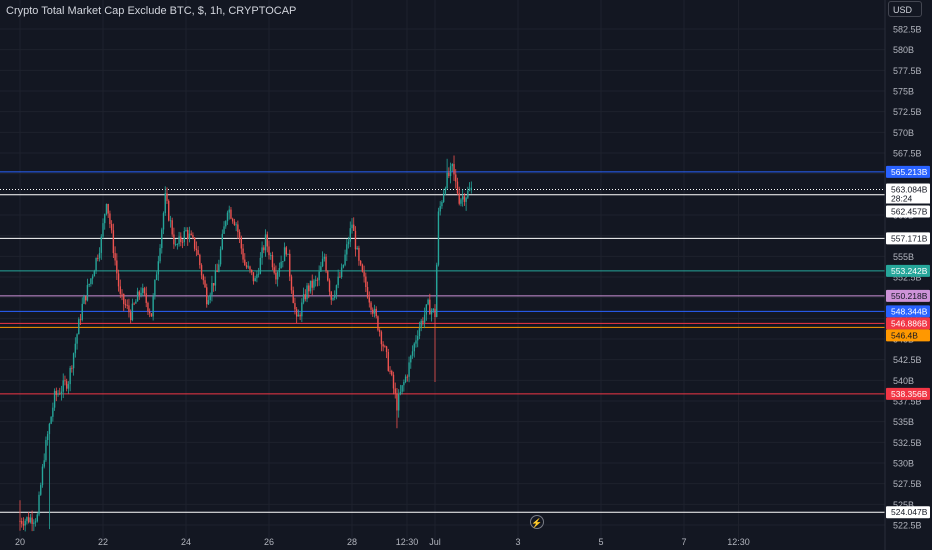  Describe the element at coordinates (907, 402) in the screenshot. I see `y-tick-label: 537.5B` at that location.